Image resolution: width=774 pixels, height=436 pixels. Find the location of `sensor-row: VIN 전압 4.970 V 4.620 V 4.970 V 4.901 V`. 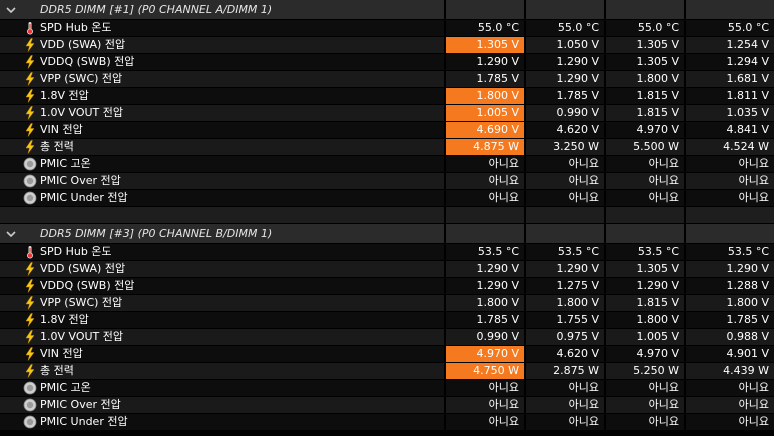

sensor-row: VIN 전압 4.970 V 4.620 V 4.970 V 4.901 V is located at coordinates (387, 354).